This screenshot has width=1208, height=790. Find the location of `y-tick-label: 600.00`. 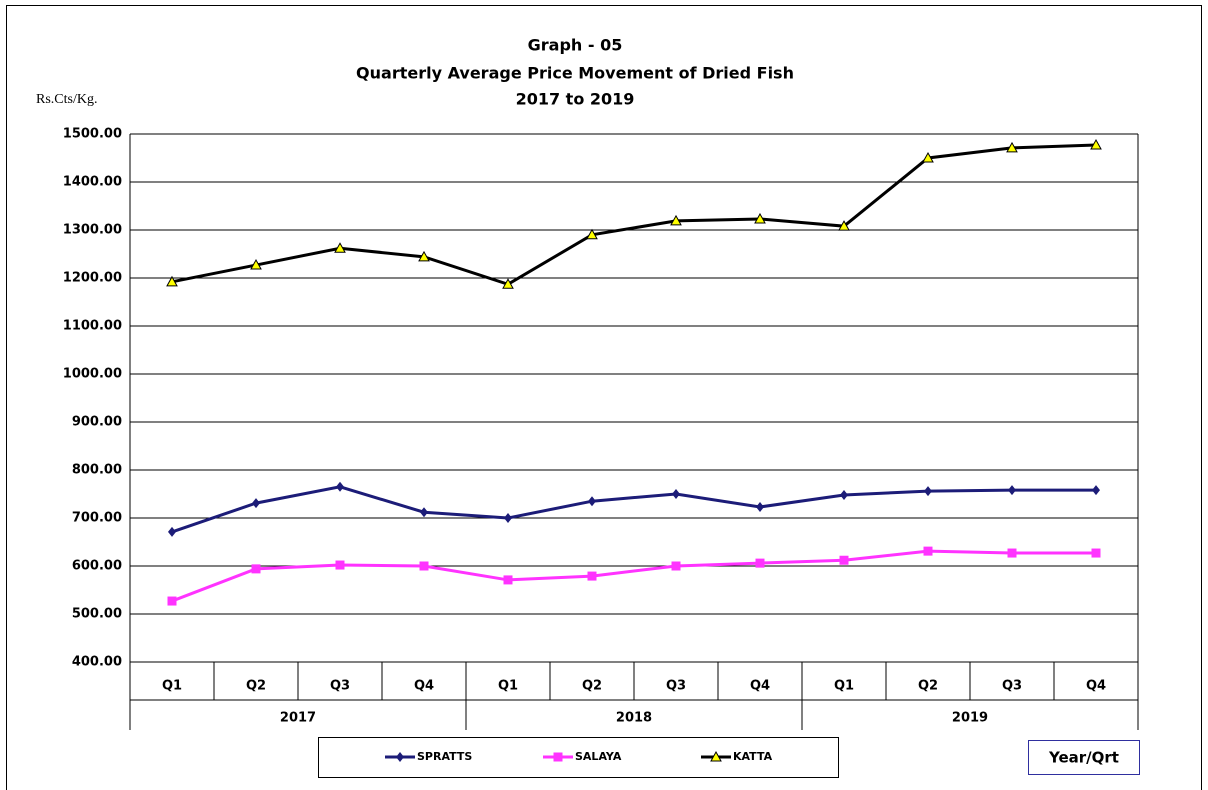

y-tick-label: 600.00 is located at coordinates (97, 566).